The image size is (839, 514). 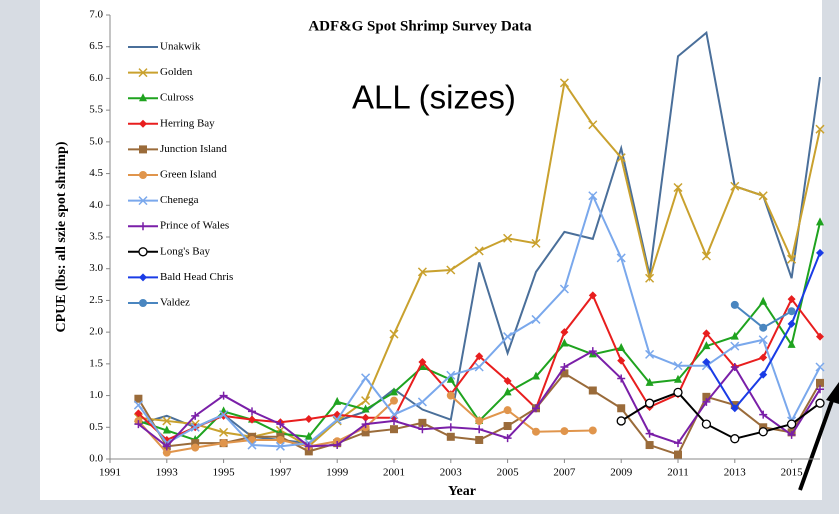 What do you see at coordinates (180, 47) in the screenshot?
I see `legend-label: Unakwik` at bounding box center [180, 47].